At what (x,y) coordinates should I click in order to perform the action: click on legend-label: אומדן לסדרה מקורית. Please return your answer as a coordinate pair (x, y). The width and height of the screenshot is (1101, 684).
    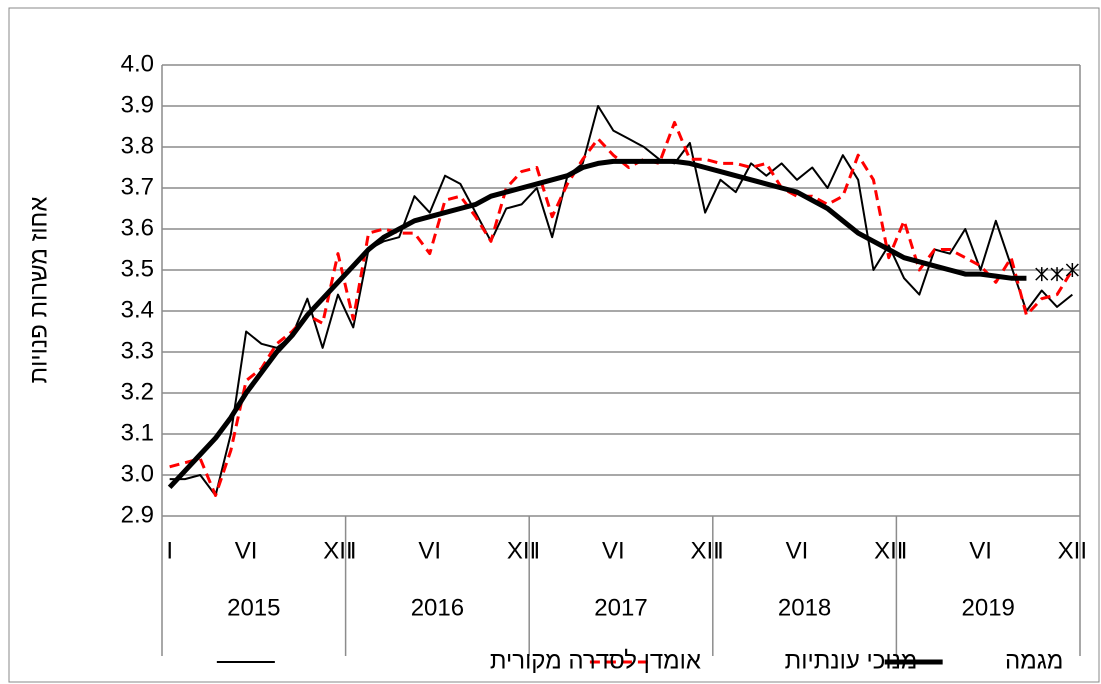
    Looking at the image, I should click on (595, 660).